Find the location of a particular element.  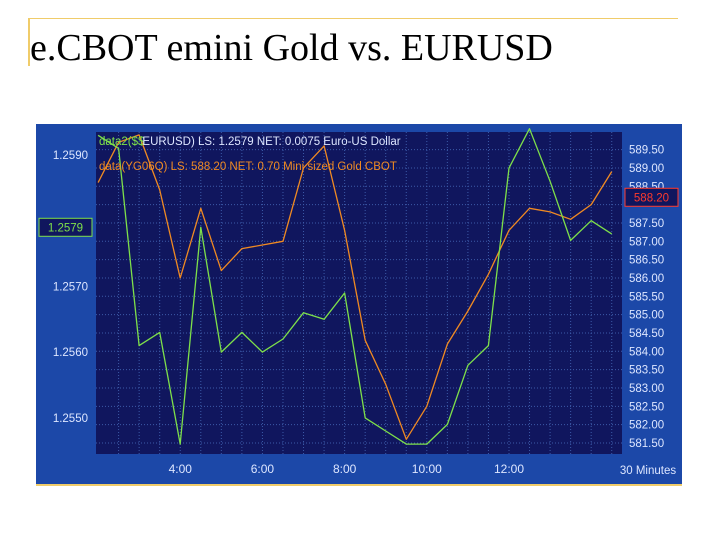

right-tick-label: 586.00 is located at coordinates (646, 279).